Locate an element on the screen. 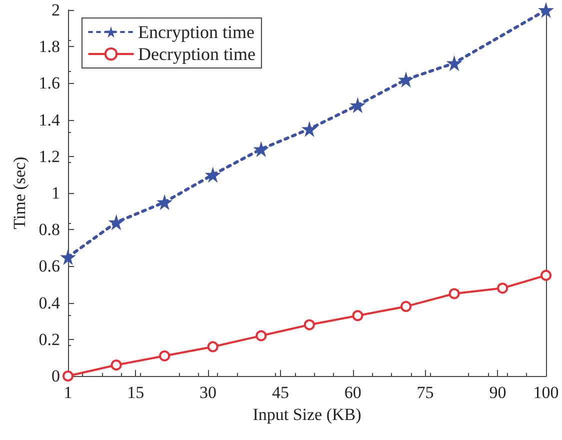 The width and height of the screenshot is (562, 440). y-axis-title: Time (sec) is located at coordinates (19, 193).